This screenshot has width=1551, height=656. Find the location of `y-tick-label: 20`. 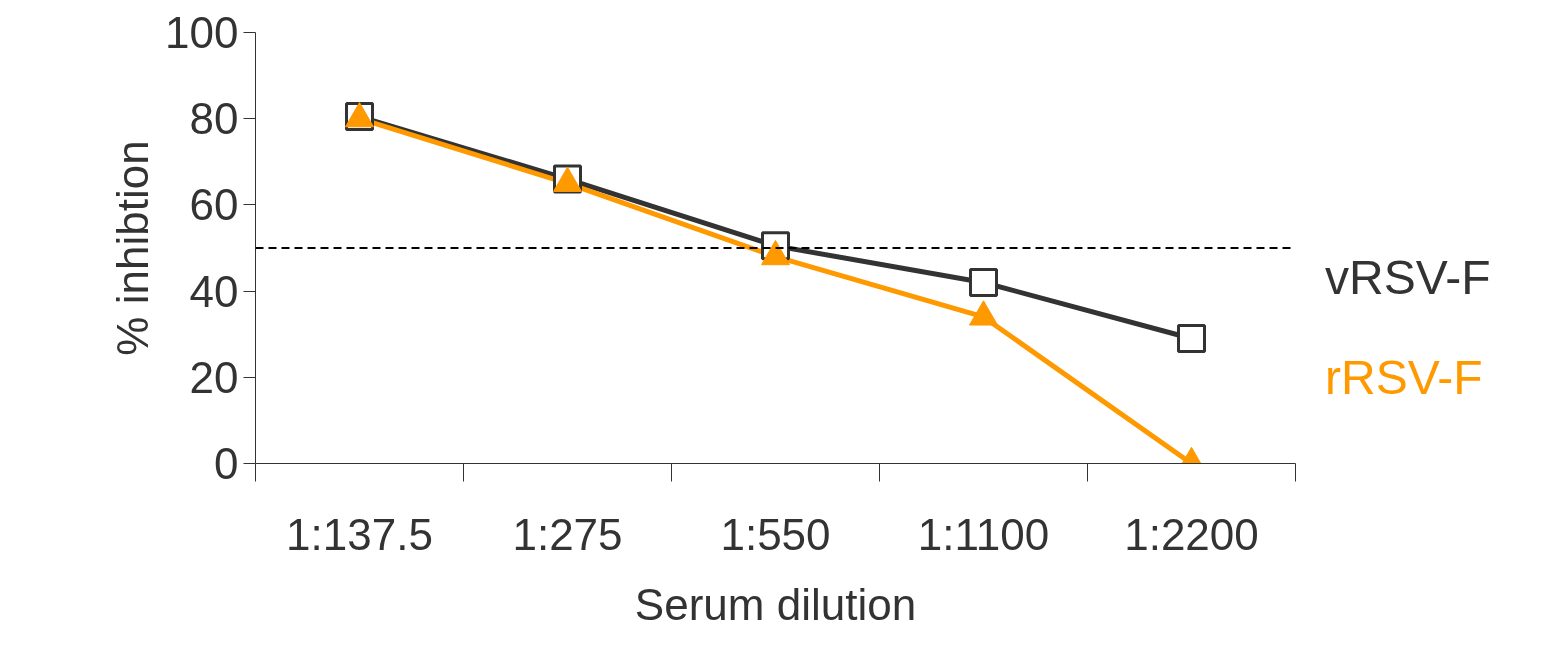

y-tick-label: 20 is located at coordinates (214, 377).